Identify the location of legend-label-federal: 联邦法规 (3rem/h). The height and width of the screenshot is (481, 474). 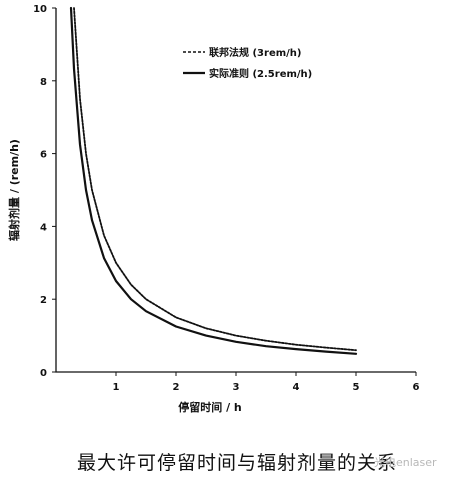
(255, 52).